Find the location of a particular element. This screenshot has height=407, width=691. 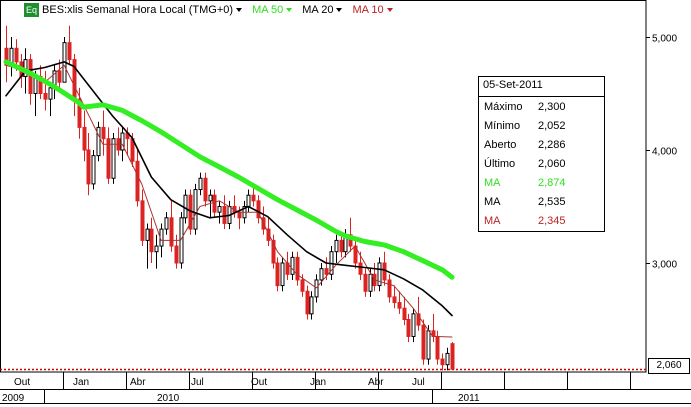

month-label: Jan is located at coordinates (318, 382).